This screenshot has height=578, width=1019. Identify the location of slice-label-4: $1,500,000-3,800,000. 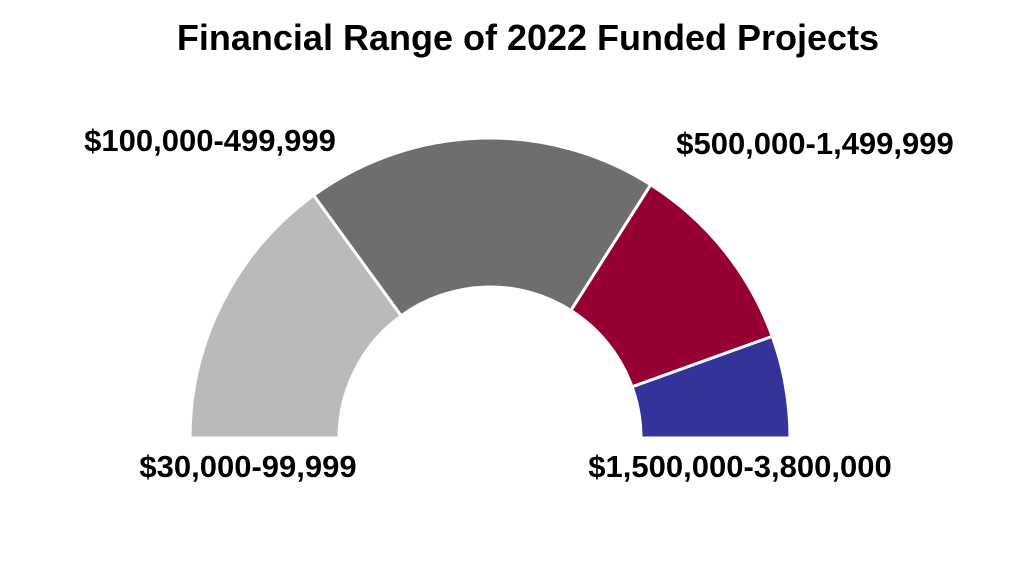
(739, 466).